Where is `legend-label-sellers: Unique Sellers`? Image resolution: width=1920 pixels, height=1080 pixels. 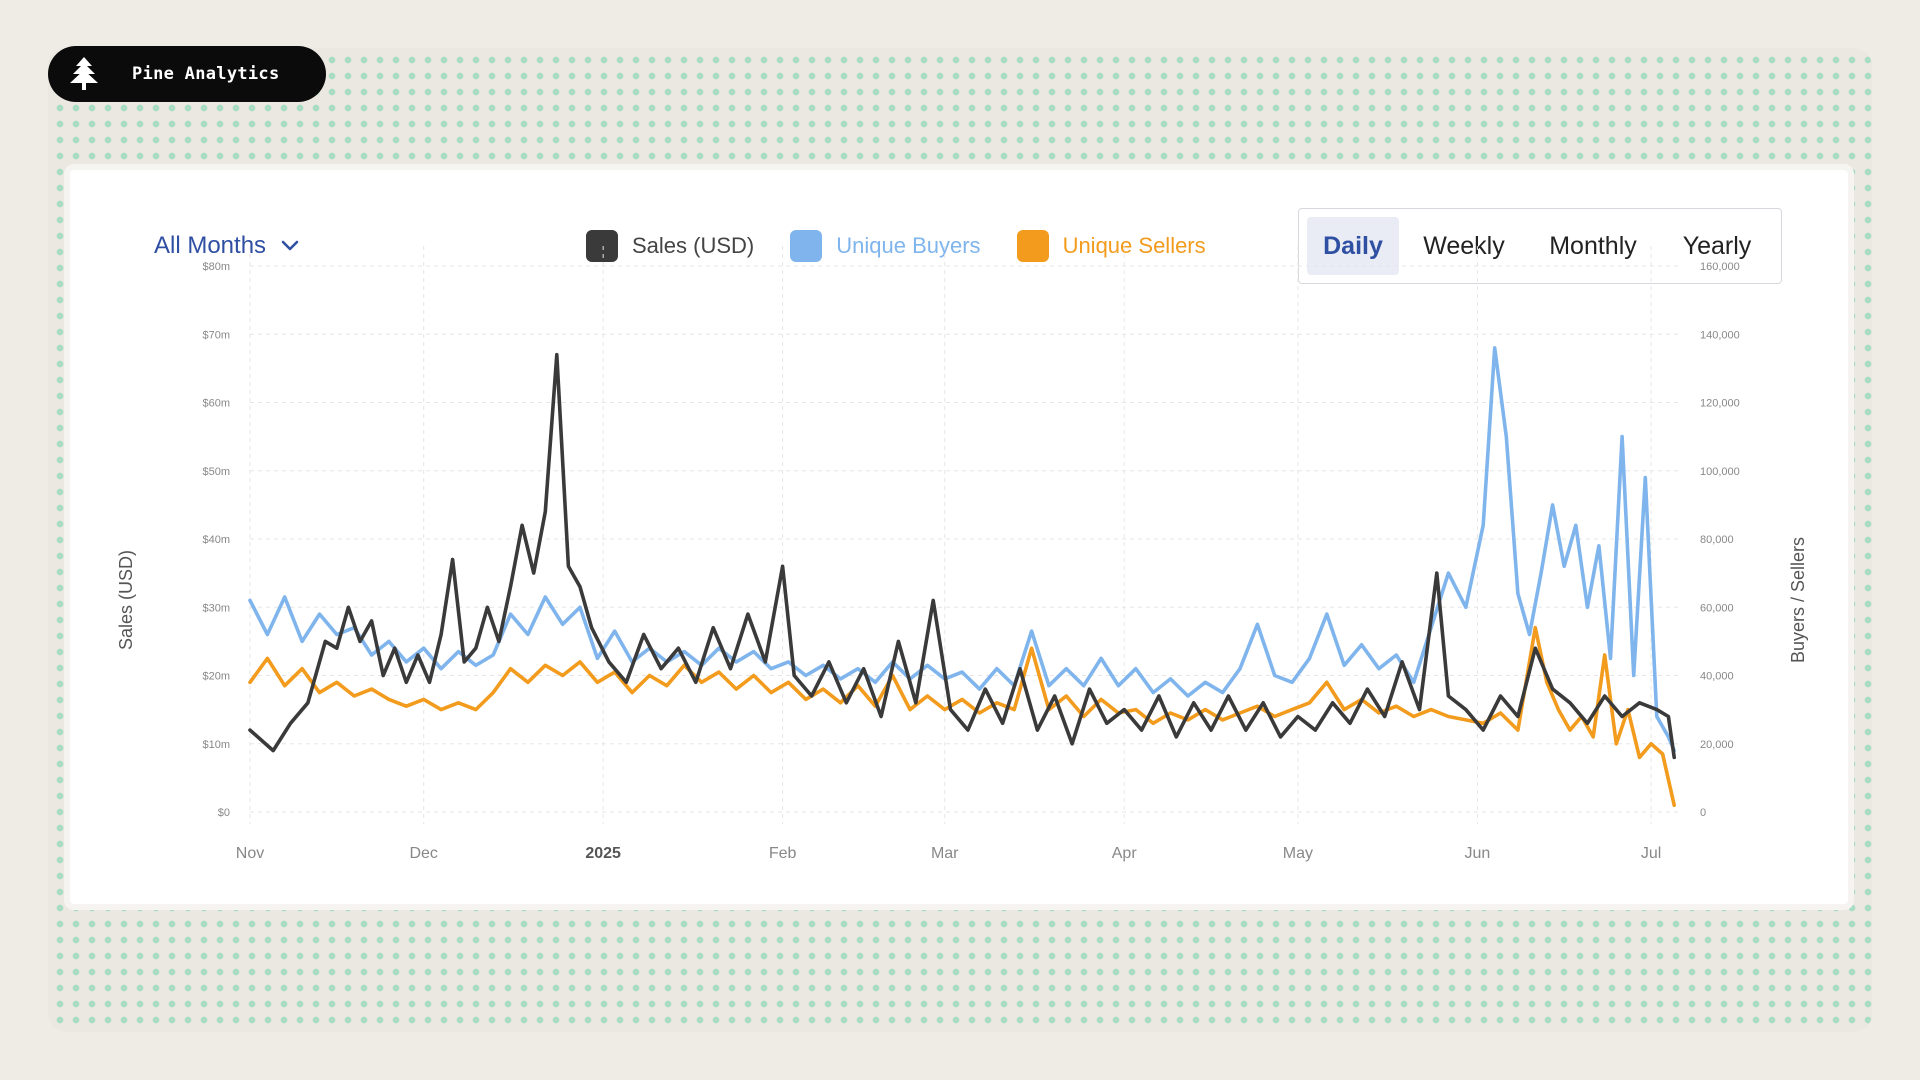 legend-label-sellers: Unique Sellers is located at coordinates (1134, 245).